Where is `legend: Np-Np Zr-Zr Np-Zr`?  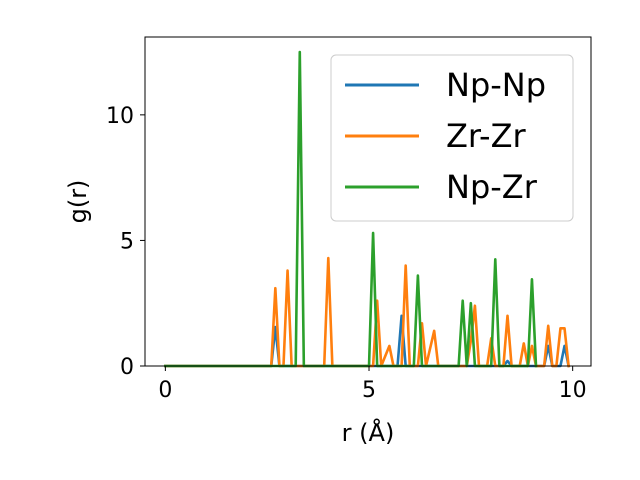
legend: Np-Np Zr-Zr Np-Zr is located at coordinates (452, 138).